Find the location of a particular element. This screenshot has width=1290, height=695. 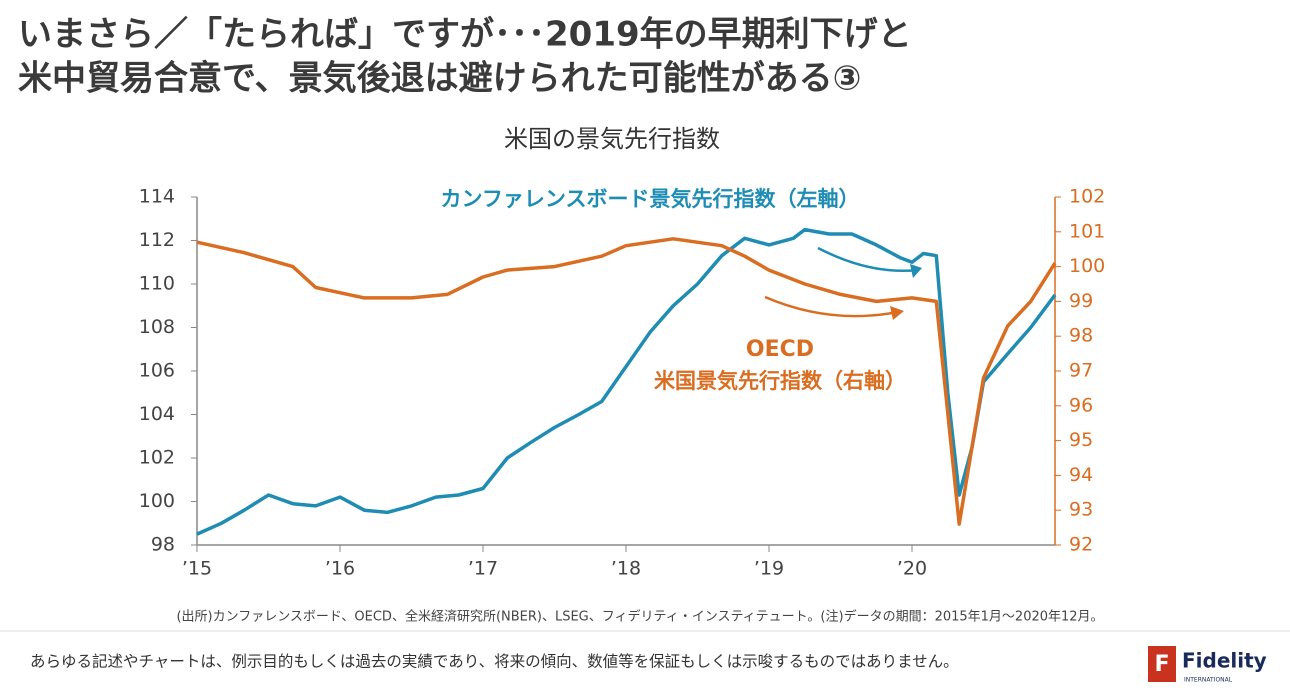

y-tick-label: 114 is located at coordinates (157, 197).